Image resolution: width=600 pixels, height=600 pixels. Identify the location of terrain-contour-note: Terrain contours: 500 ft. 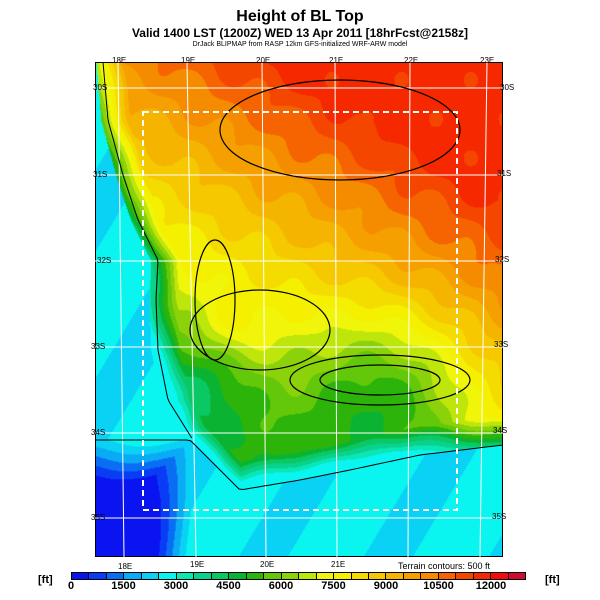
(444, 566).